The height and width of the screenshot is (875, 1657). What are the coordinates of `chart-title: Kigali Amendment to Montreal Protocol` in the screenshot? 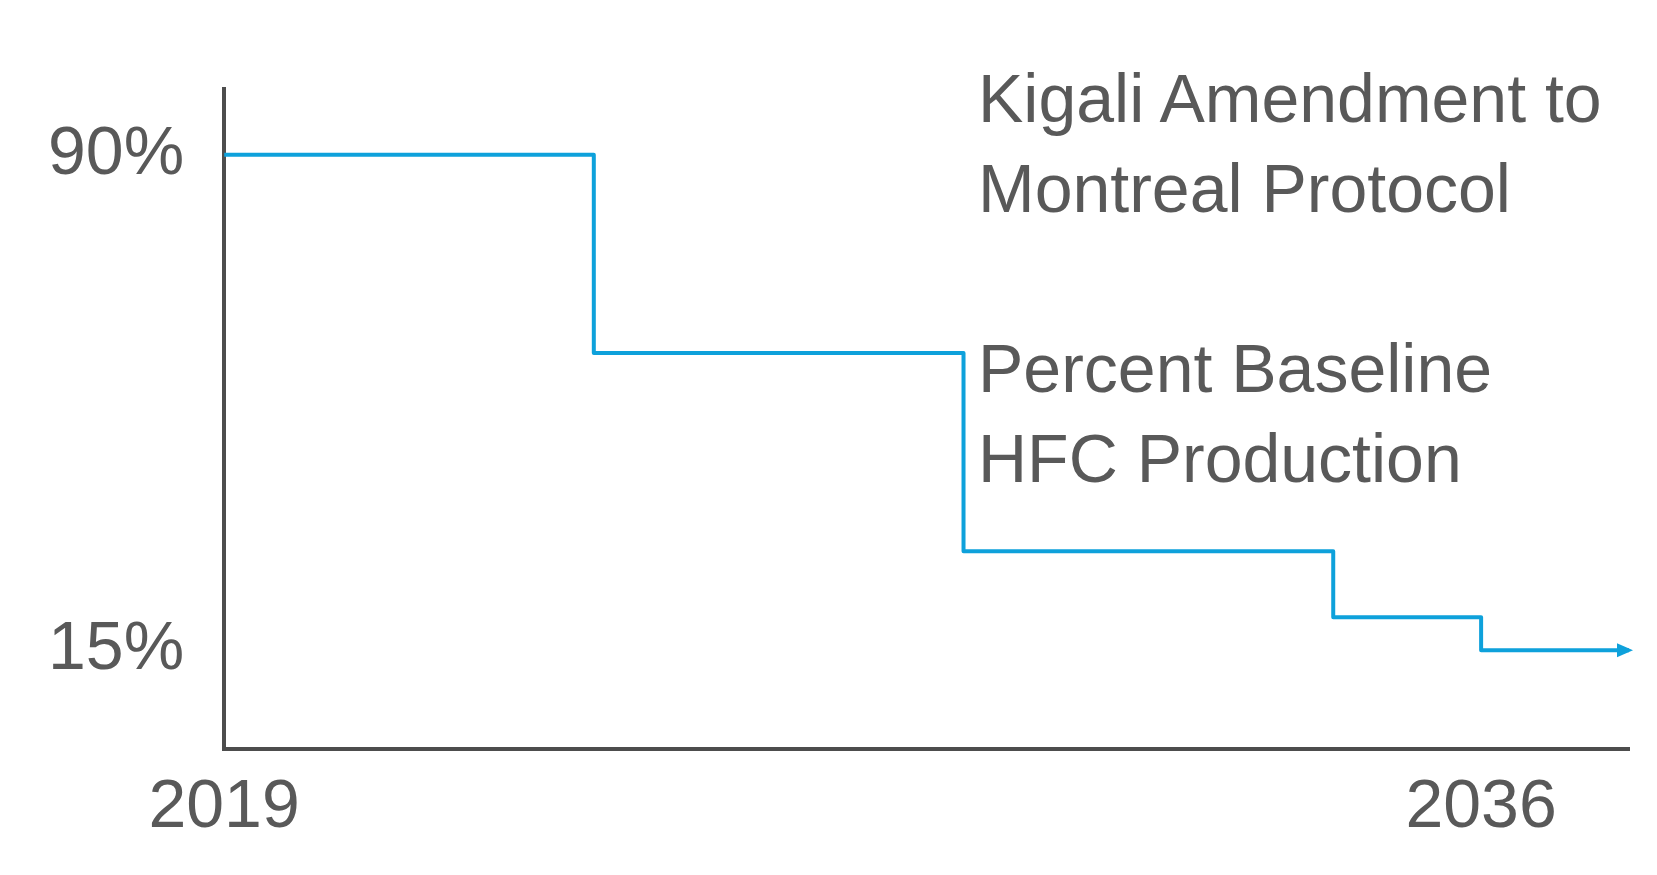 It's located at (1290, 143).